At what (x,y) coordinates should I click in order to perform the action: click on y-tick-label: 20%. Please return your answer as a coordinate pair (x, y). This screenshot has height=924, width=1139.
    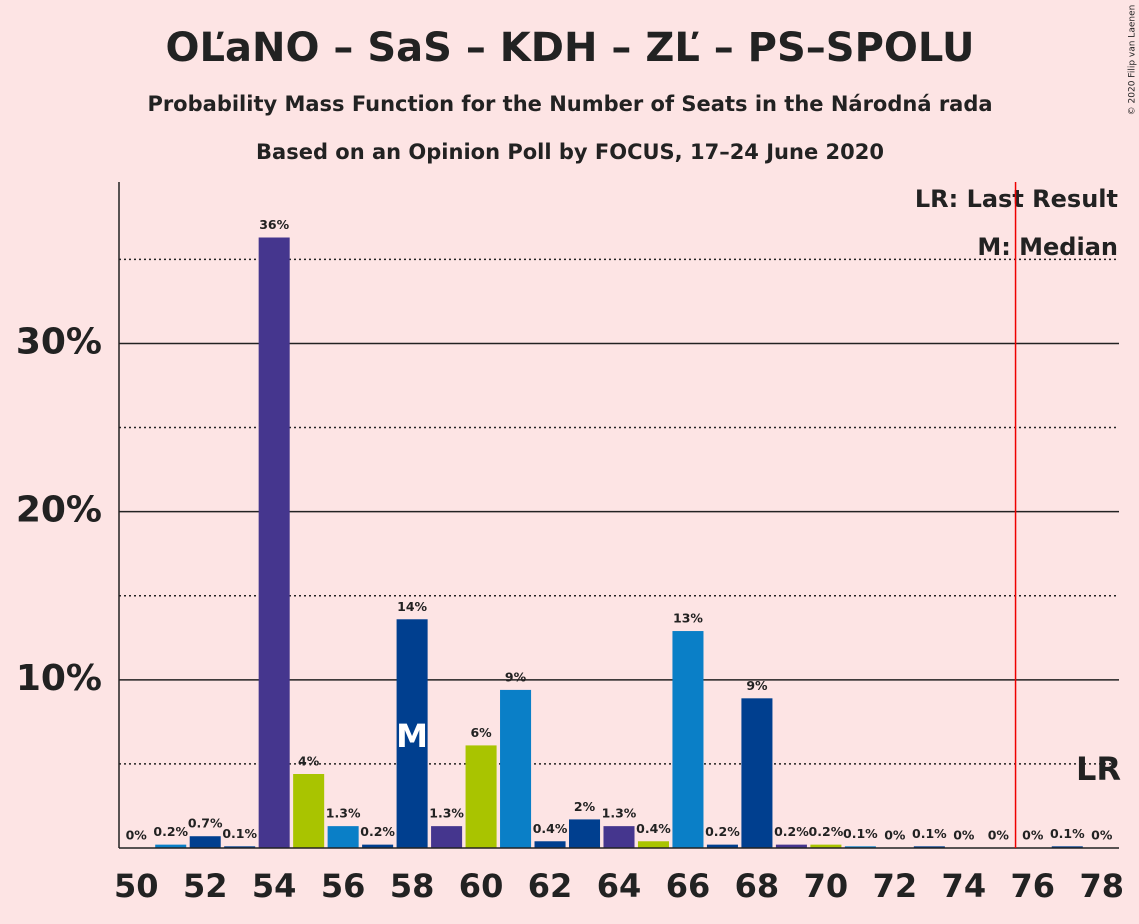
    Looking at the image, I should click on (59, 510).